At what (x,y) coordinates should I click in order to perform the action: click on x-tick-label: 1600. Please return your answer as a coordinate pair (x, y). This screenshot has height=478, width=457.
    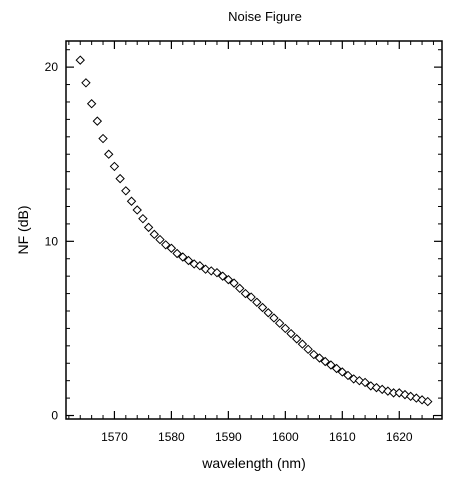
    Looking at the image, I should click on (285, 437).